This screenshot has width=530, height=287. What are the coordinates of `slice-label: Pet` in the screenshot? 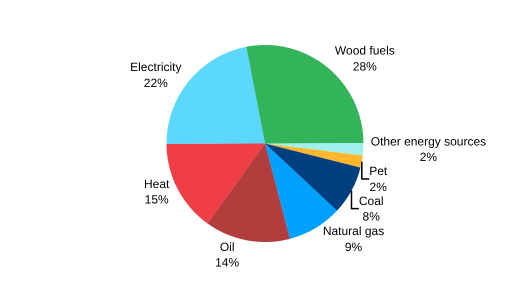 It's located at (378, 171).